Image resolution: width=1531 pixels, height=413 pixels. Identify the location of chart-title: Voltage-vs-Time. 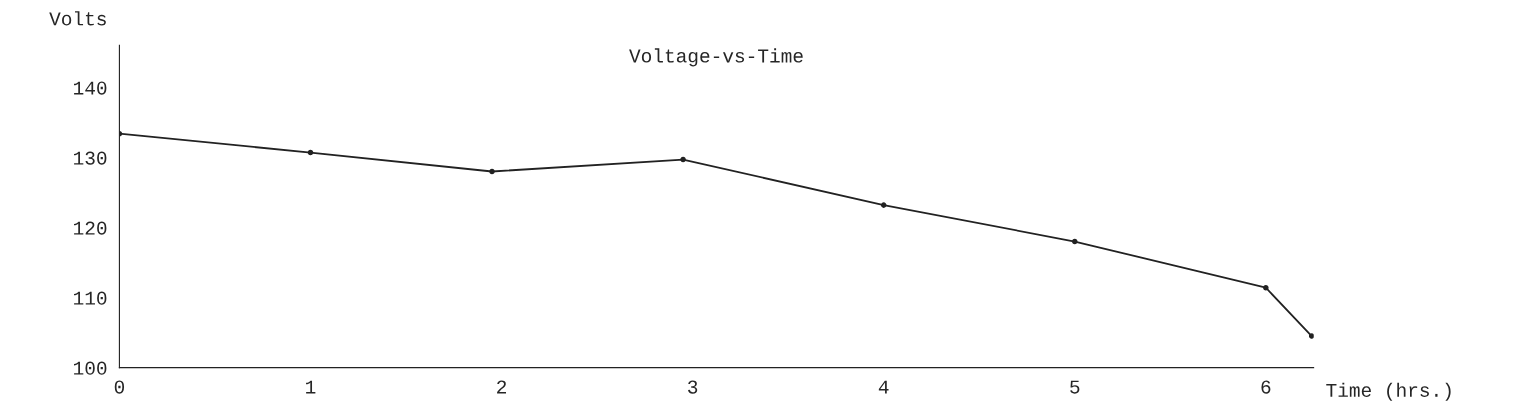
(716, 57).